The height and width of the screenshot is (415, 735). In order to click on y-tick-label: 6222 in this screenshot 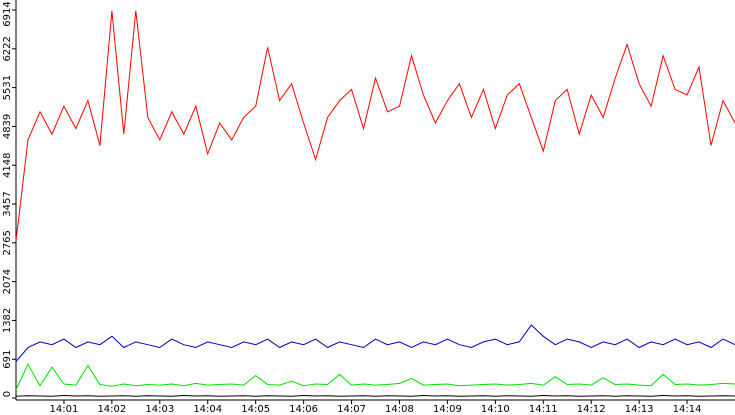, I will do `click(7, 48)`.